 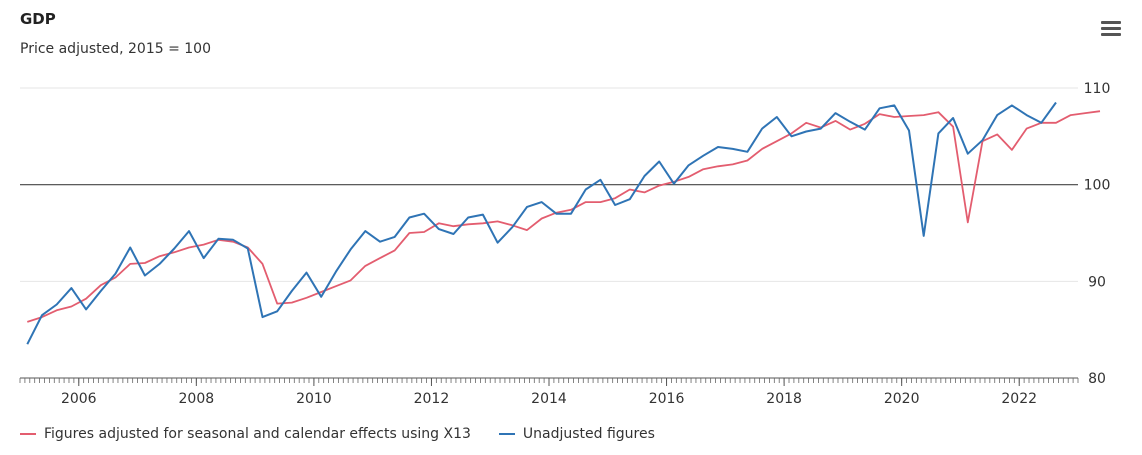 I want to click on x-tick-label-2018: 2018, so click(x=784, y=399).